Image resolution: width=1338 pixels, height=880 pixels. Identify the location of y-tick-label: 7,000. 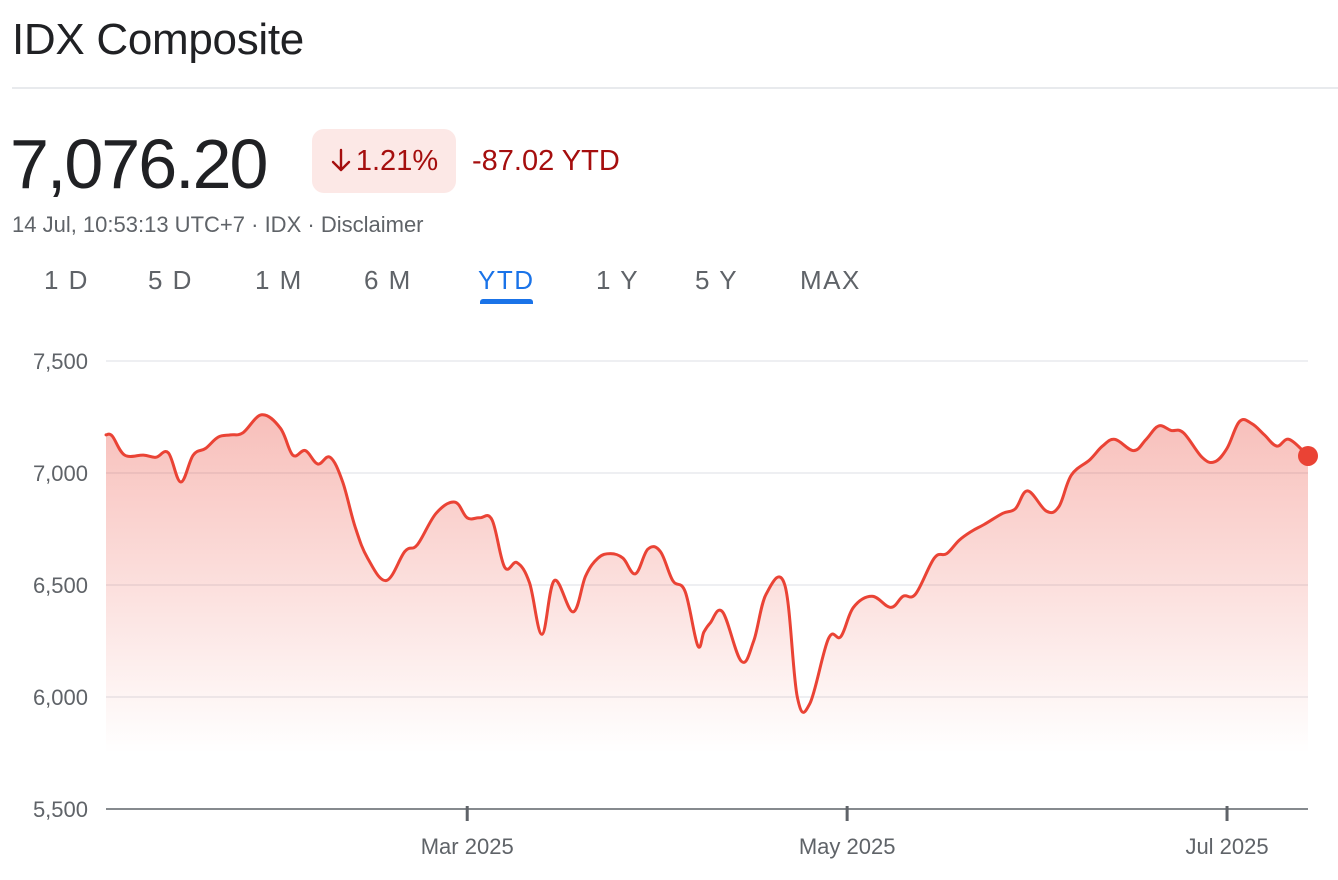
(60, 473).